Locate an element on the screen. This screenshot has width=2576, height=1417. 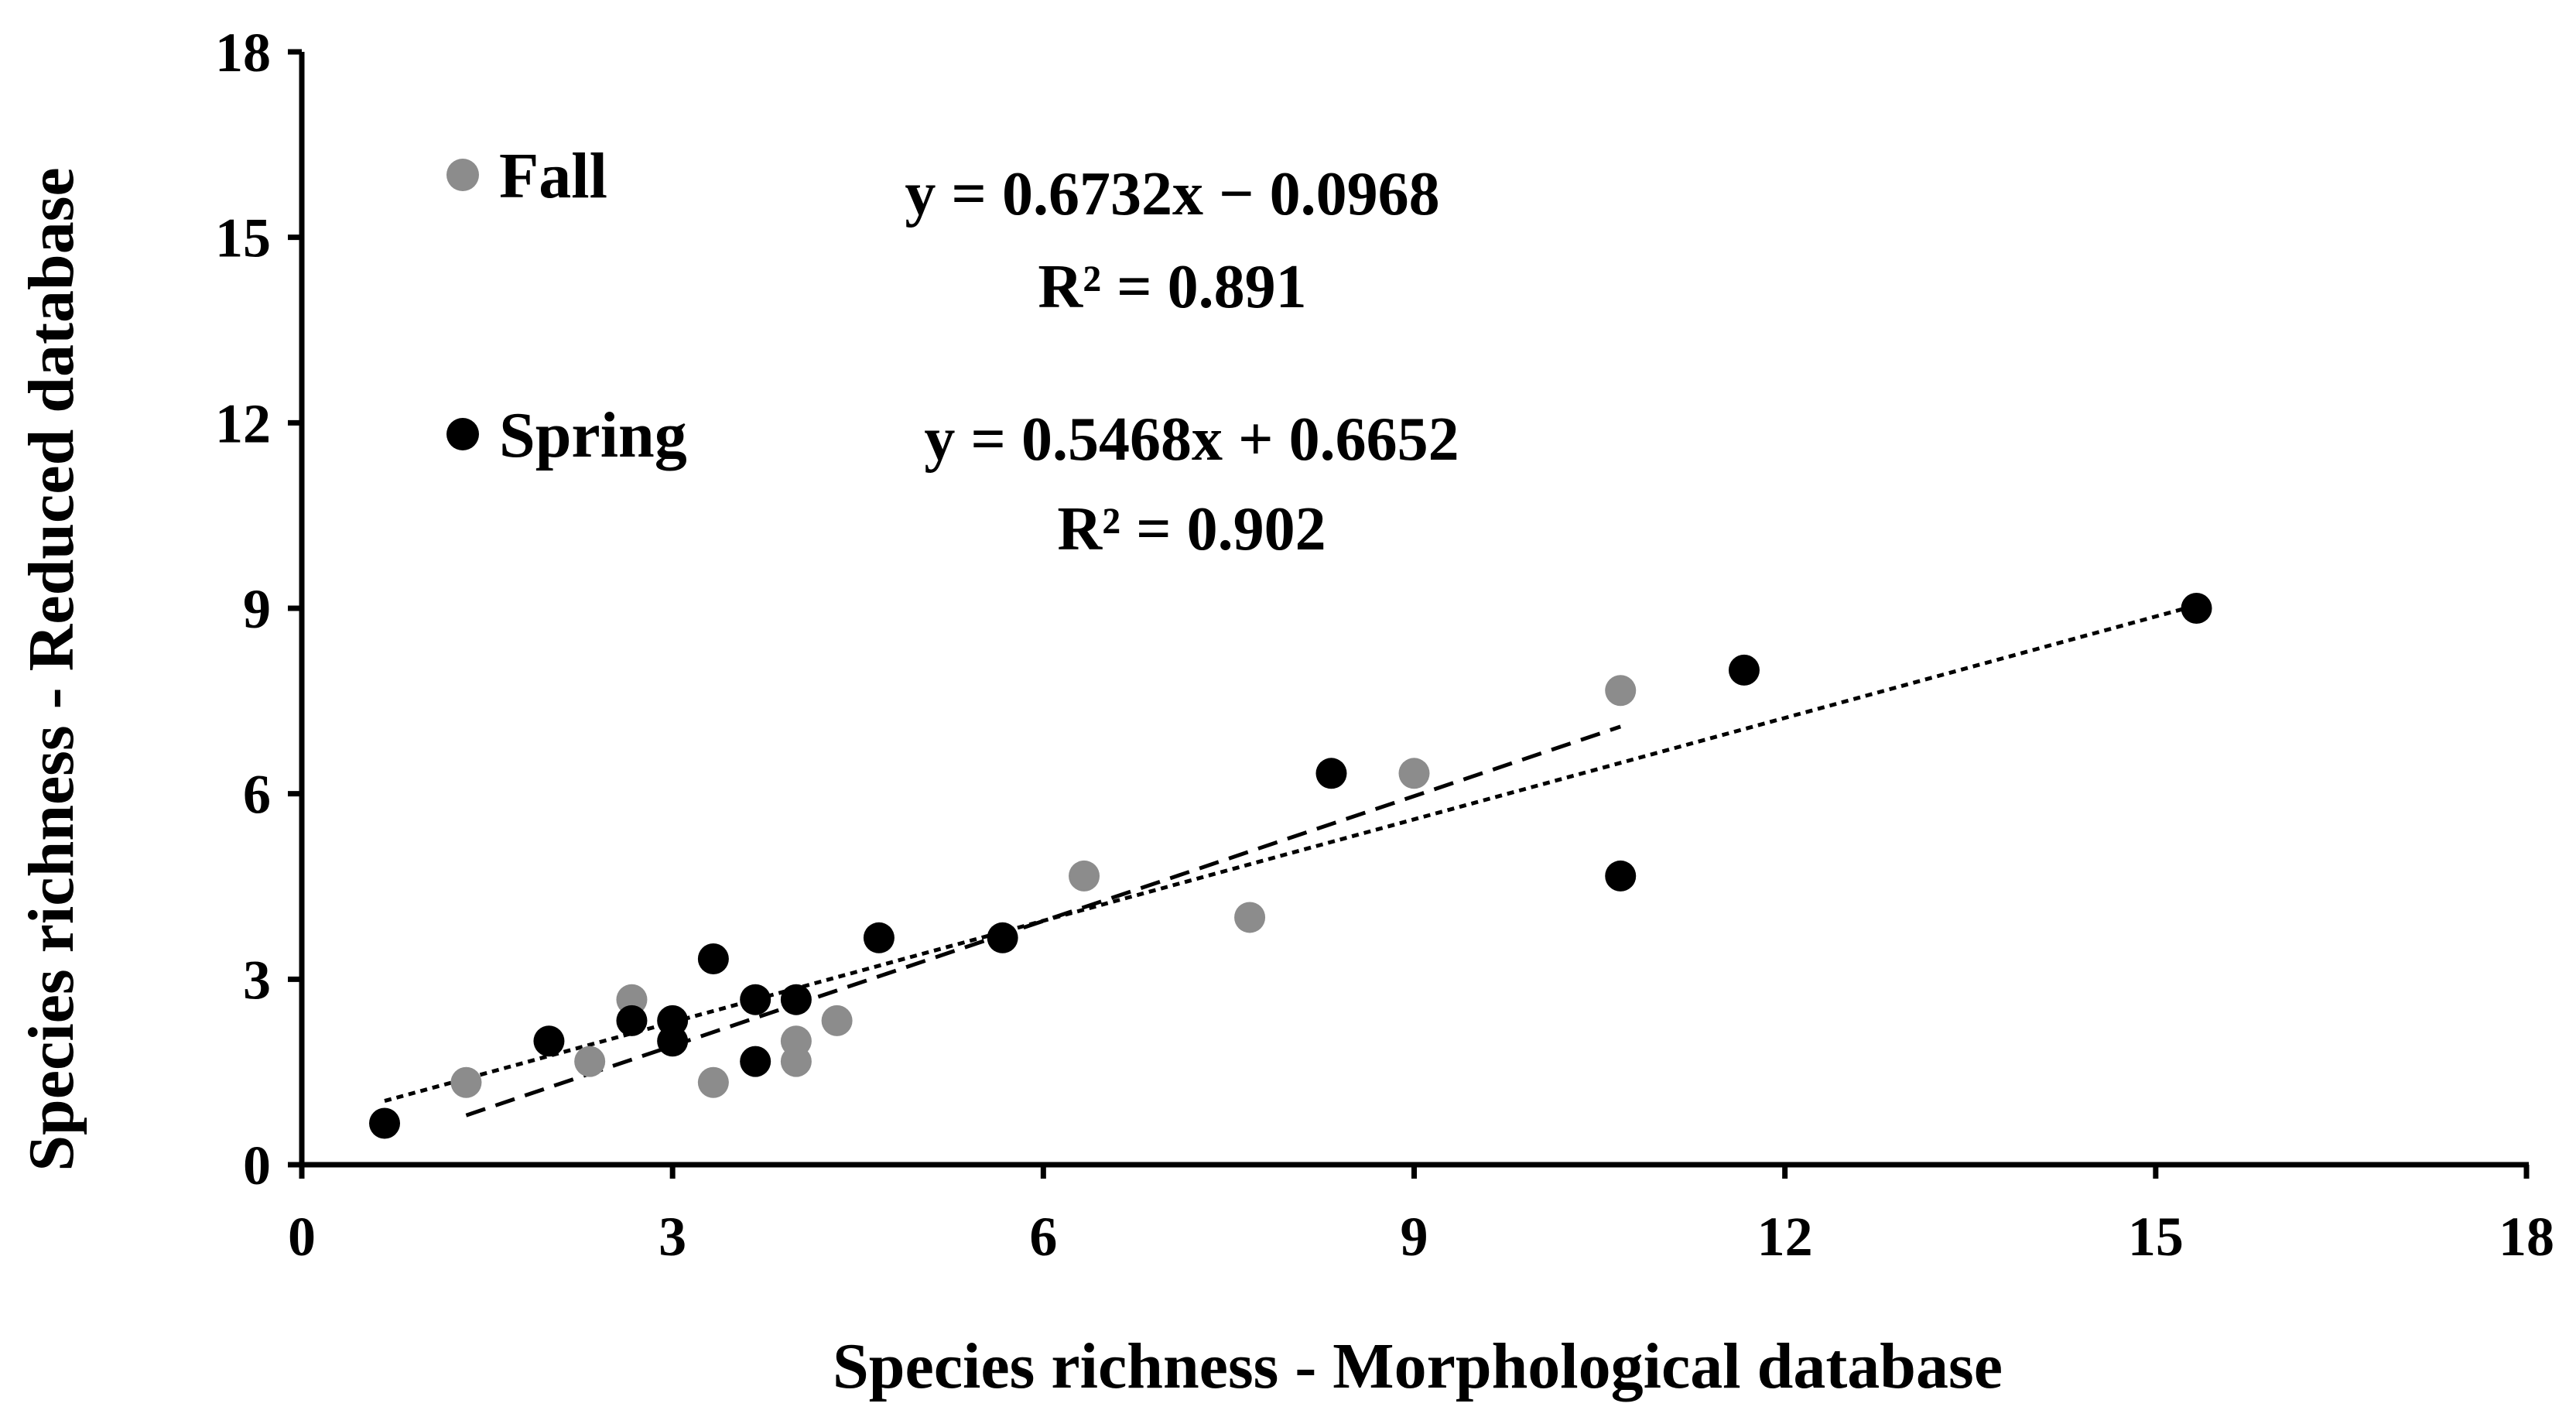
y-tick-label: 15 is located at coordinates (243, 238).